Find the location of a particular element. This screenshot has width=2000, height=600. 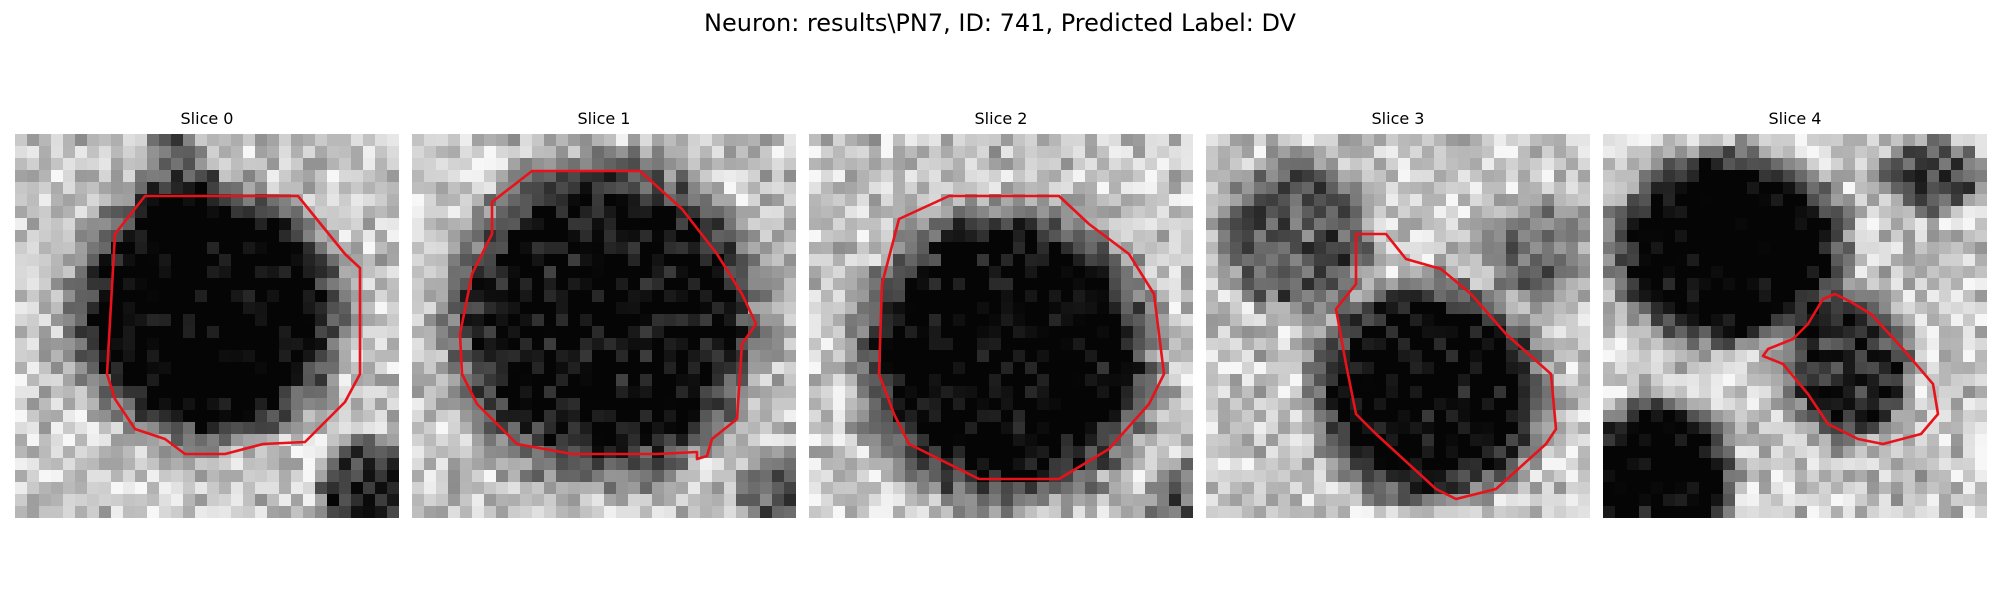

slice-panel-0: Slice 0 is located at coordinates (207, 313).